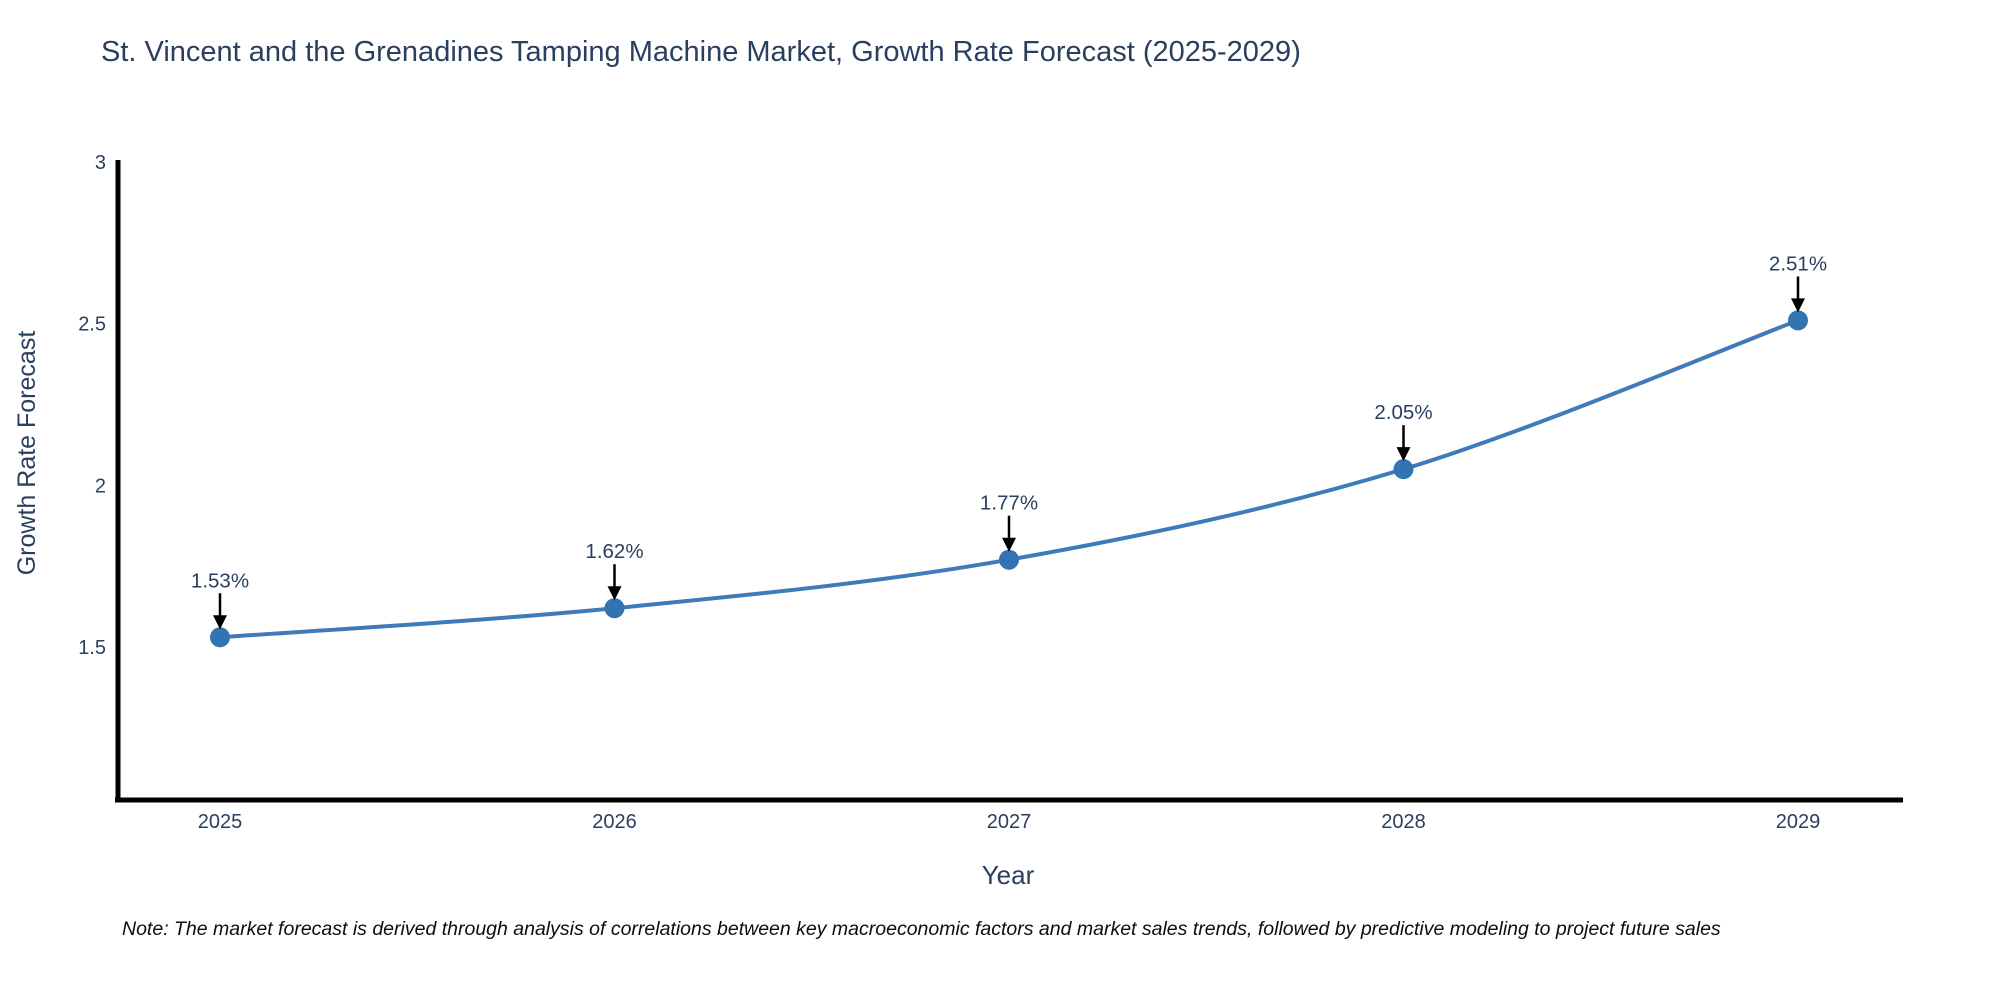  What do you see at coordinates (1009, 503) in the screenshot?
I see `data-point-label: 1.77%` at bounding box center [1009, 503].